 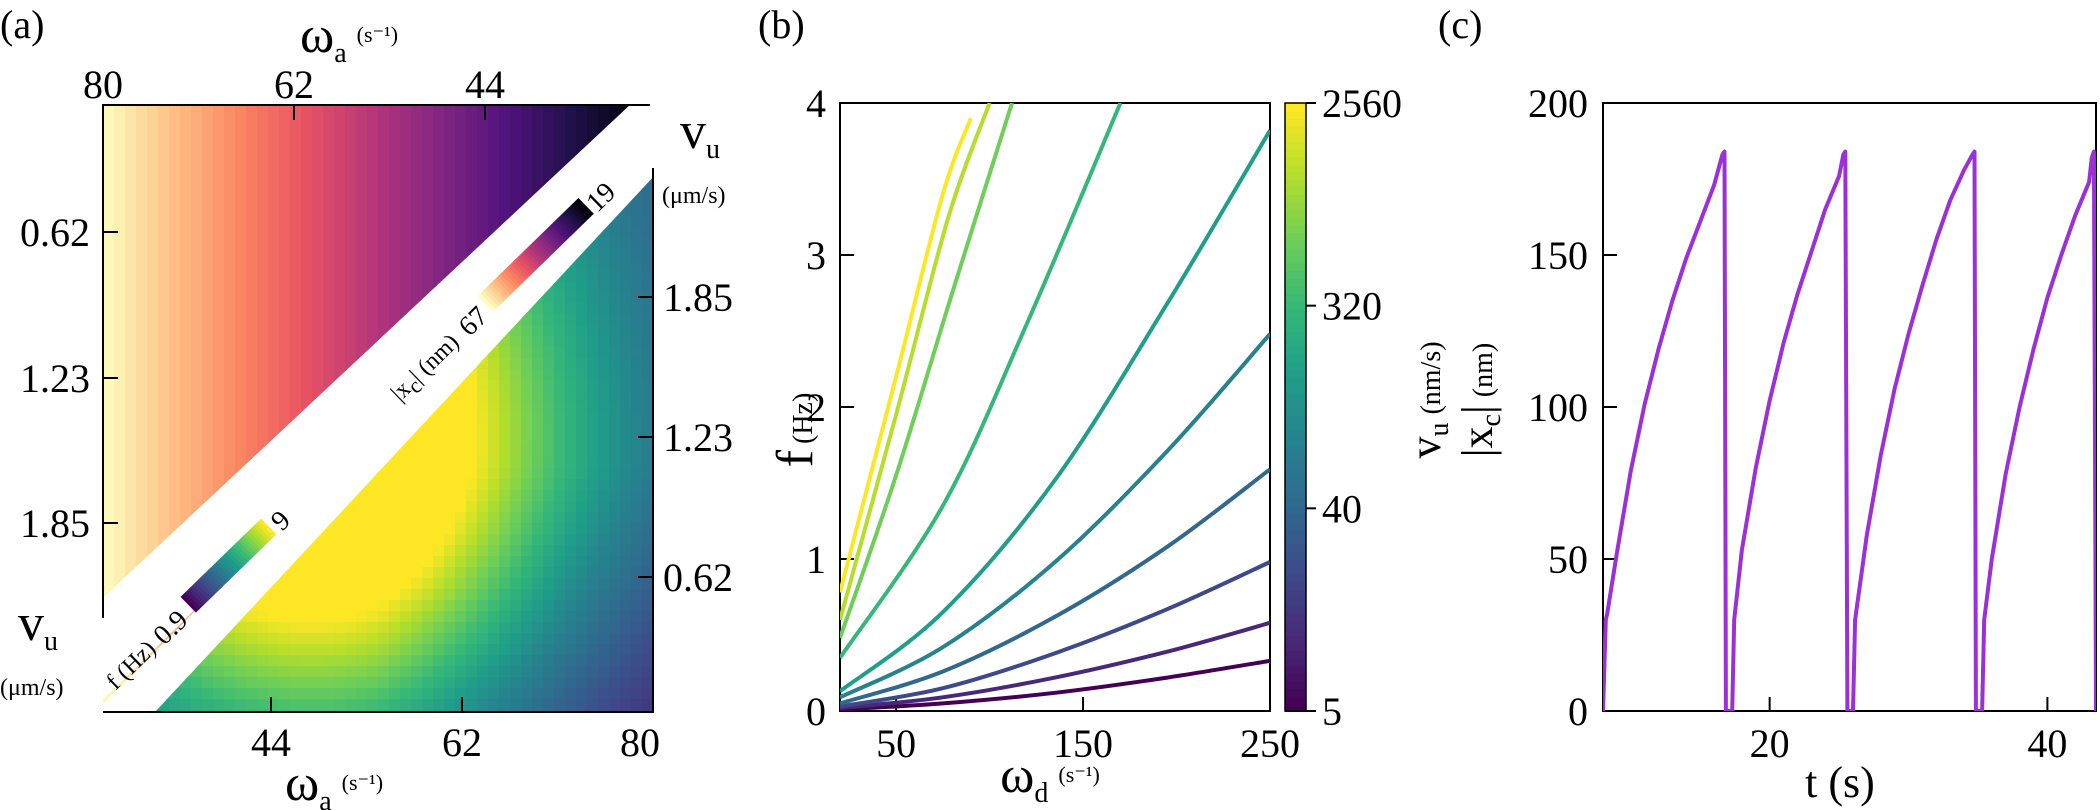 What do you see at coordinates (816, 711) in the screenshot?
I see `y-tick-label: 0` at bounding box center [816, 711].